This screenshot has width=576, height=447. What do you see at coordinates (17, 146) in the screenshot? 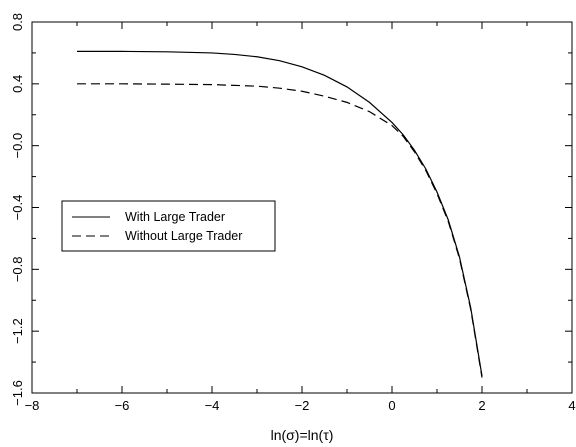
I see `y-tick-label: −0.0` at bounding box center [17, 146].